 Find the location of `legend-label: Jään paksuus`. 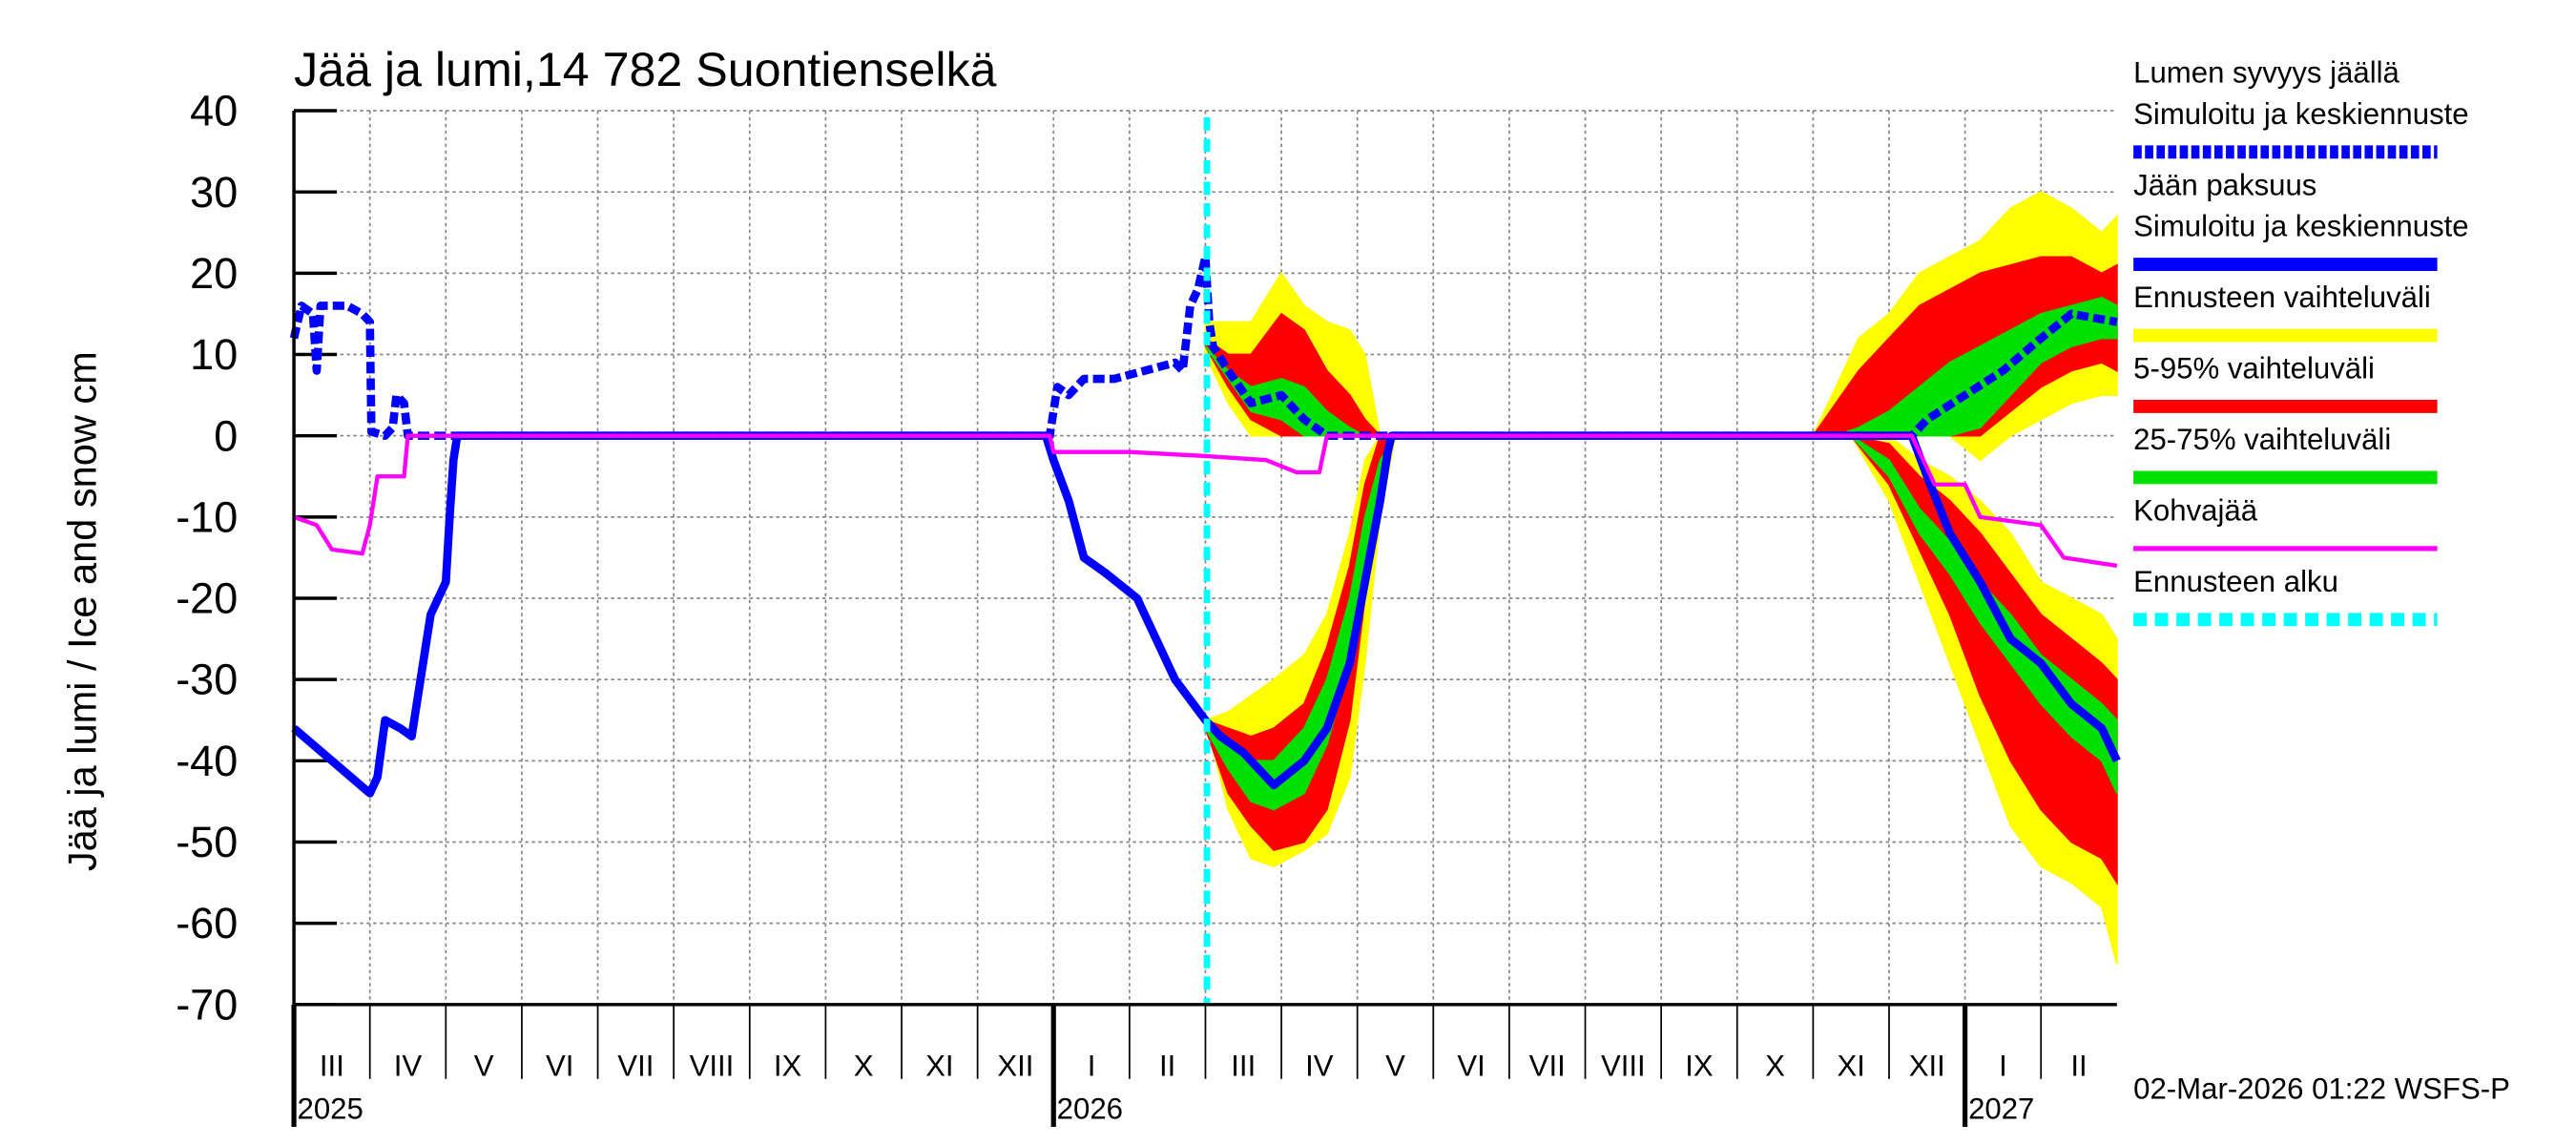

legend-label: Jään paksuus is located at coordinates (2224, 185).